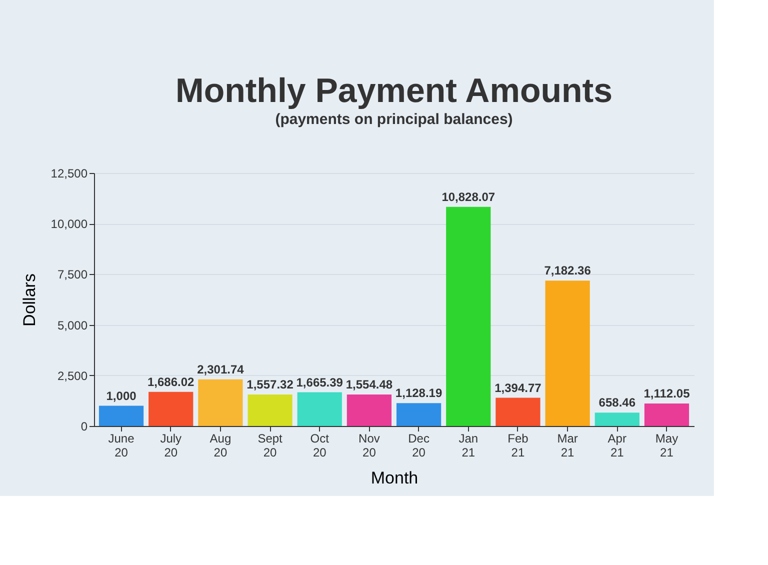  What do you see at coordinates (69, 173) in the screenshot?
I see `y-tick-label: 12,500` at bounding box center [69, 173].